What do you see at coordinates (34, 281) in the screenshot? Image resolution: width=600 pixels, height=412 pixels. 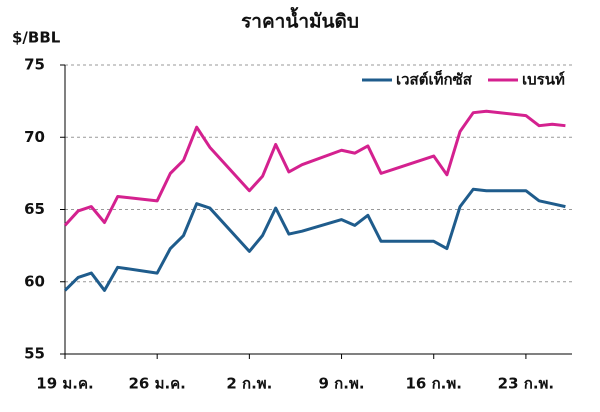 I see `y-tick-label: 60` at bounding box center [34, 281].